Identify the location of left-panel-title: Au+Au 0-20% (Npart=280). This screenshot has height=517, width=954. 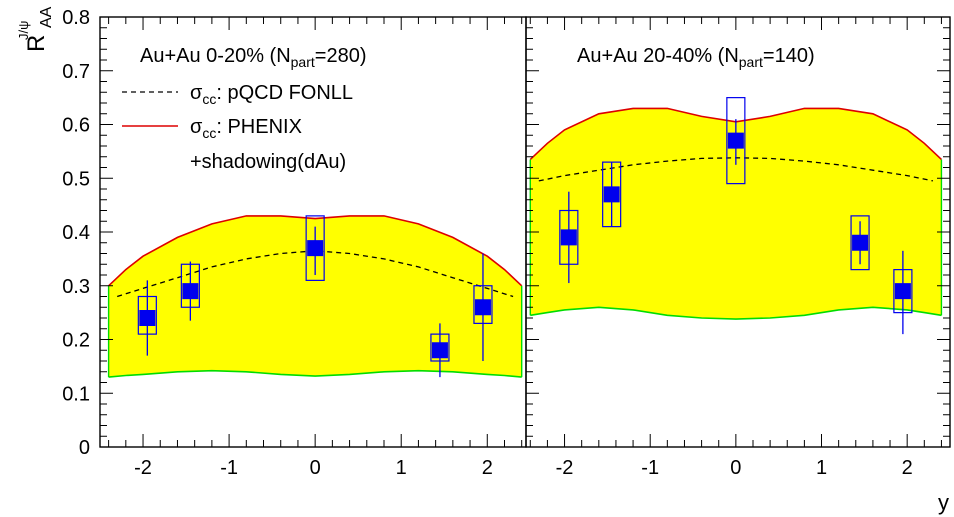
(253, 57).